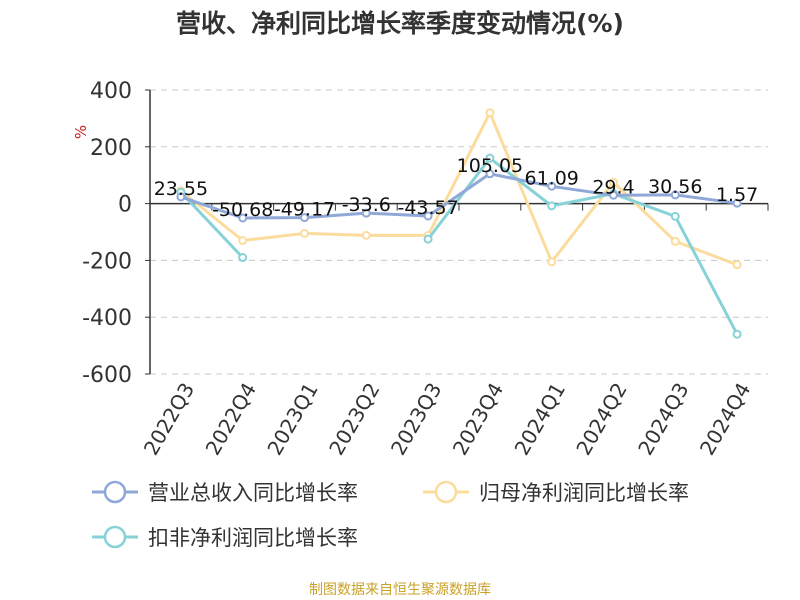 The width and height of the screenshot is (800, 600). Describe the element at coordinates (366, 205) in the screenshot. I see `data-label: -33.6` at that location.